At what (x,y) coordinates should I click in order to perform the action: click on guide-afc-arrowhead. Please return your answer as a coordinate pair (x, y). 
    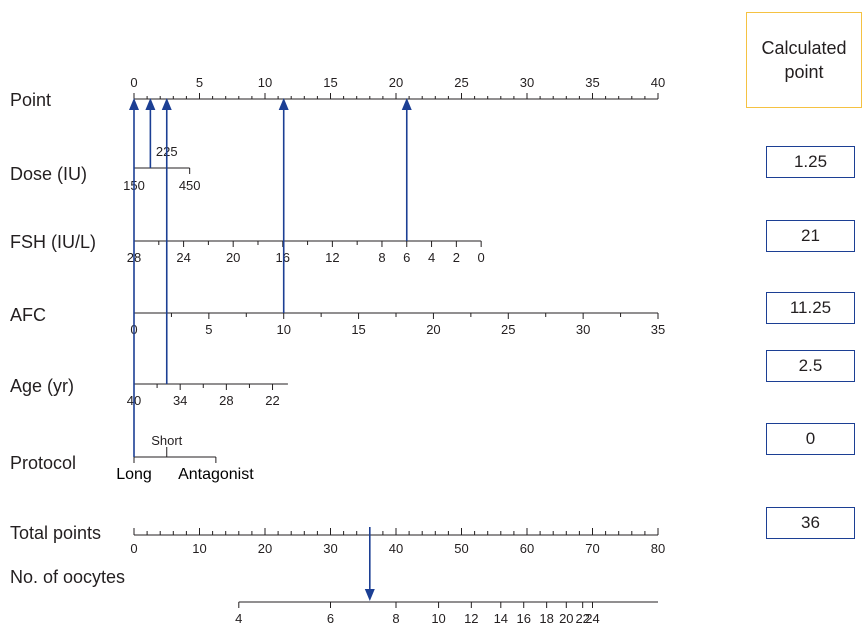
    Looking at the image, I should click on (283, 104).